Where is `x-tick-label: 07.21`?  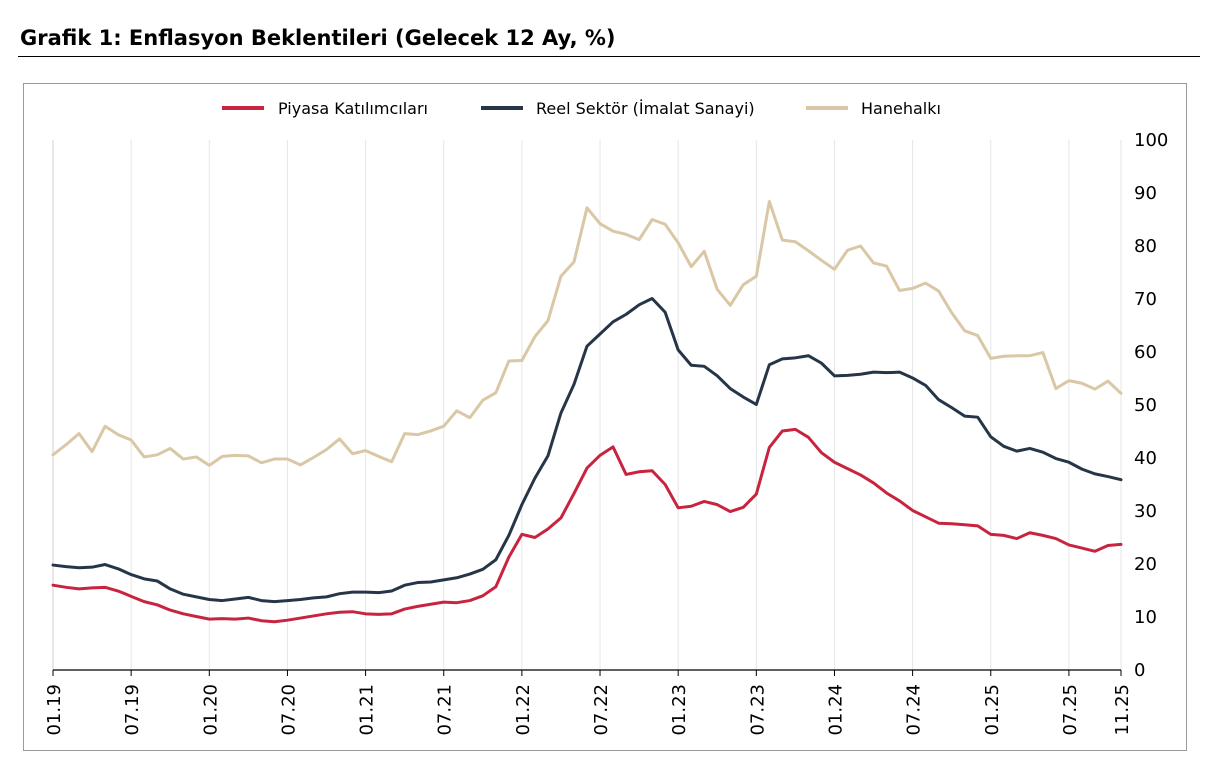 x-tick-label: 07.21 is located at coordinates (445, 710).